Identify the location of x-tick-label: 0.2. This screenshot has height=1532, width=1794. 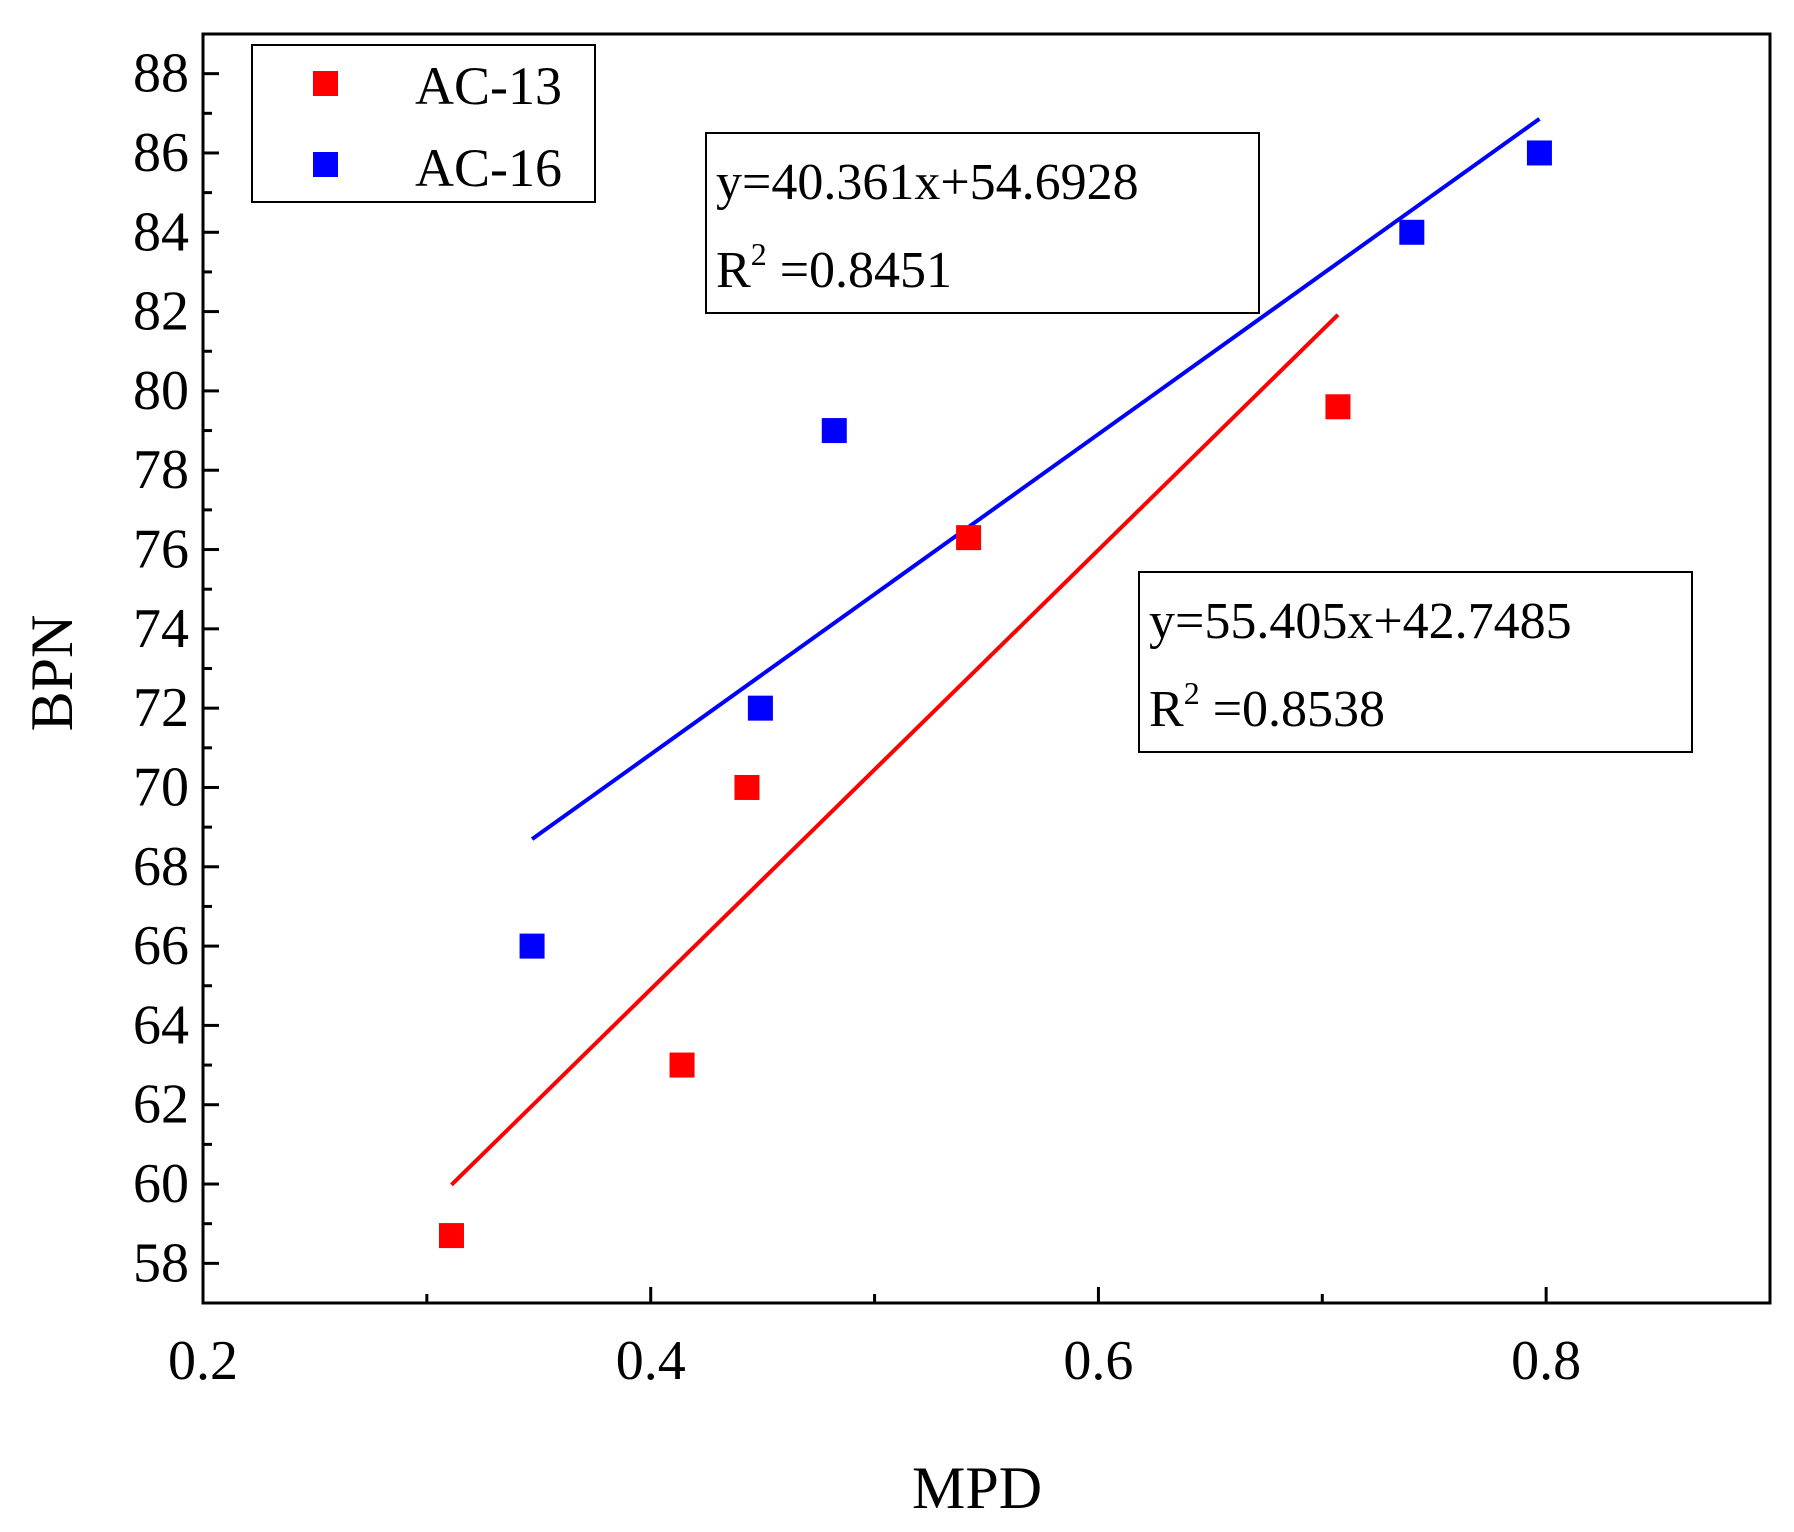
(203, 1361).